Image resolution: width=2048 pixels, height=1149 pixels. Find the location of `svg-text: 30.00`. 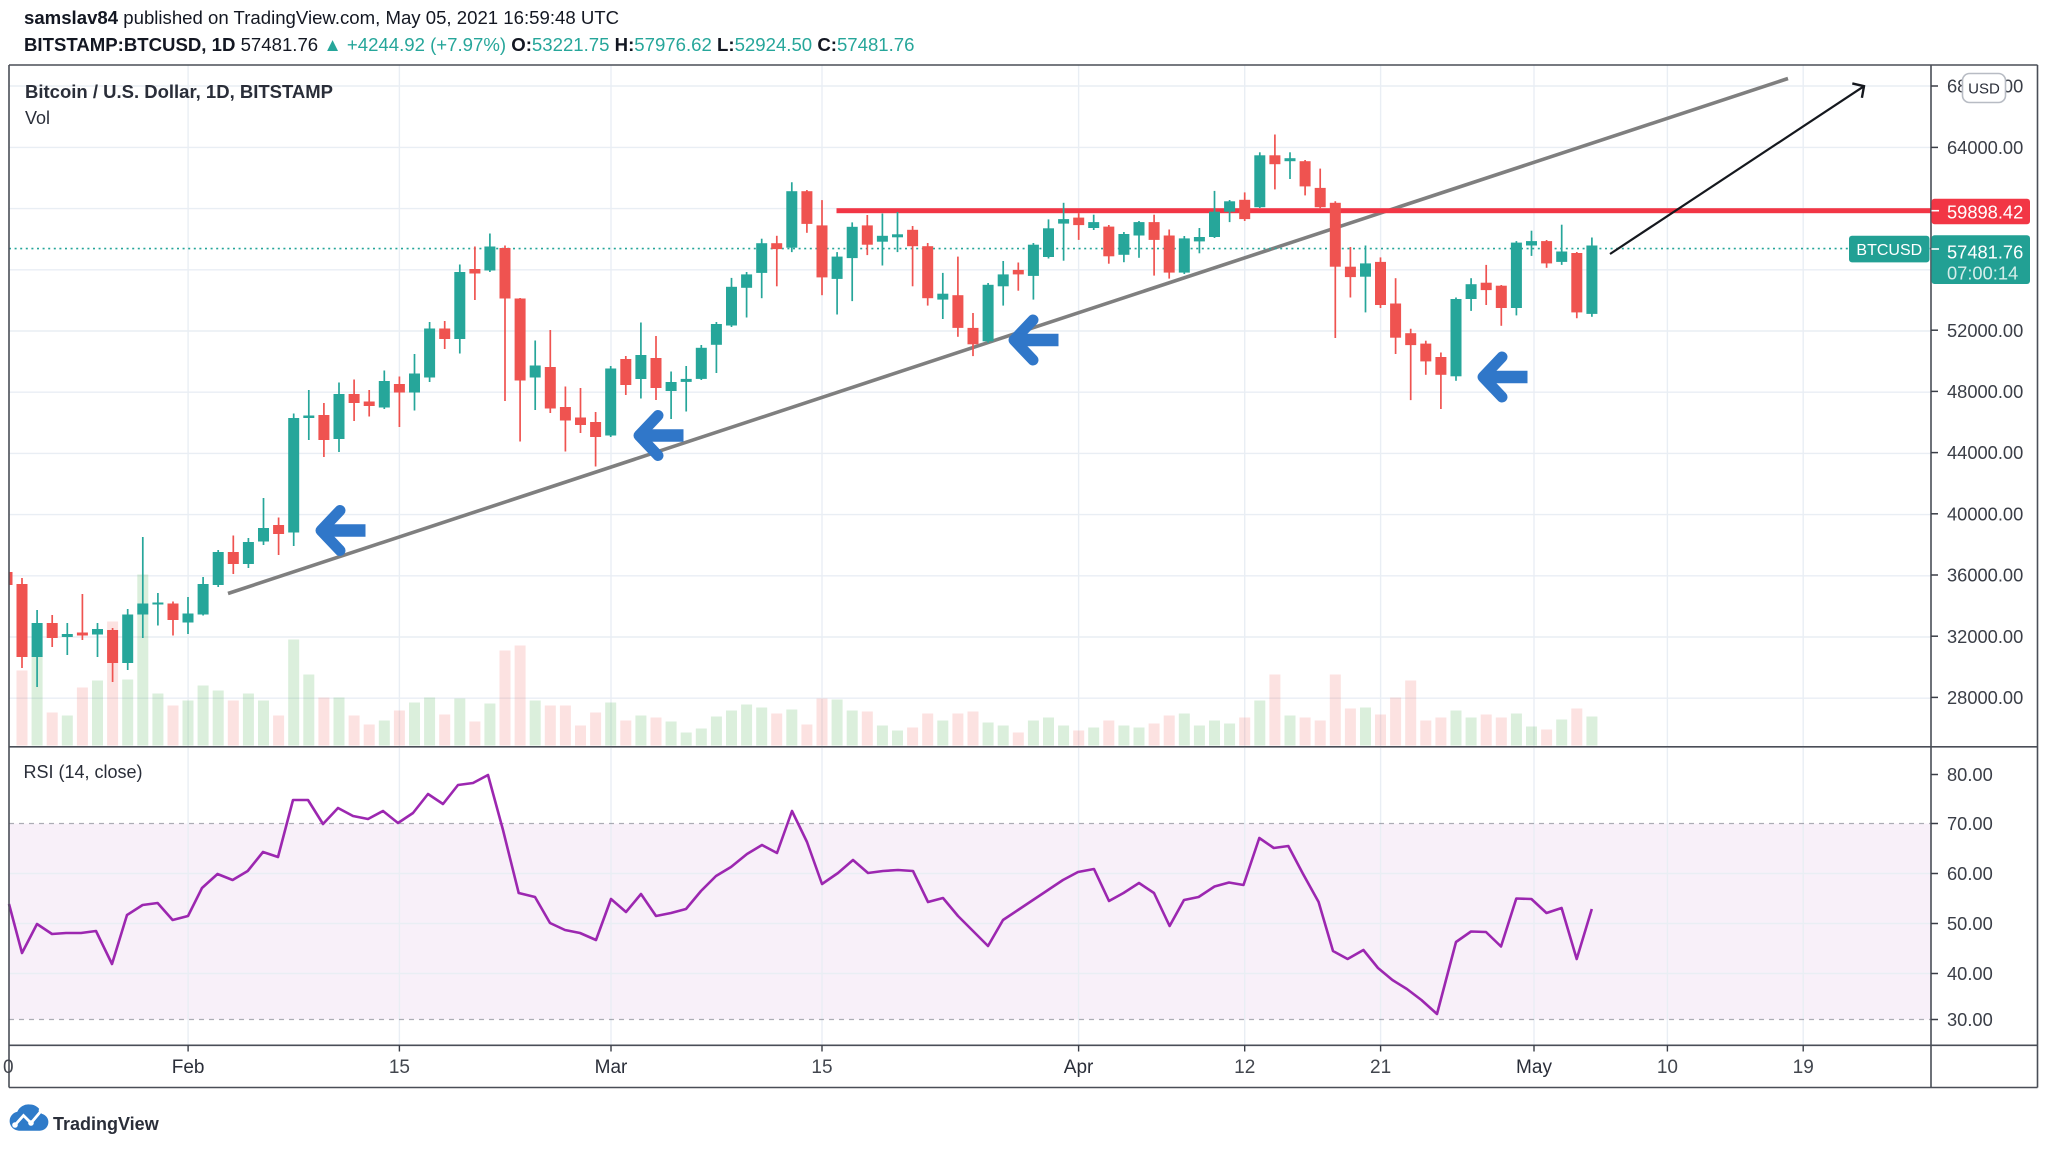

svg-text: 30.00 is located at coordinates (1970, 1019).